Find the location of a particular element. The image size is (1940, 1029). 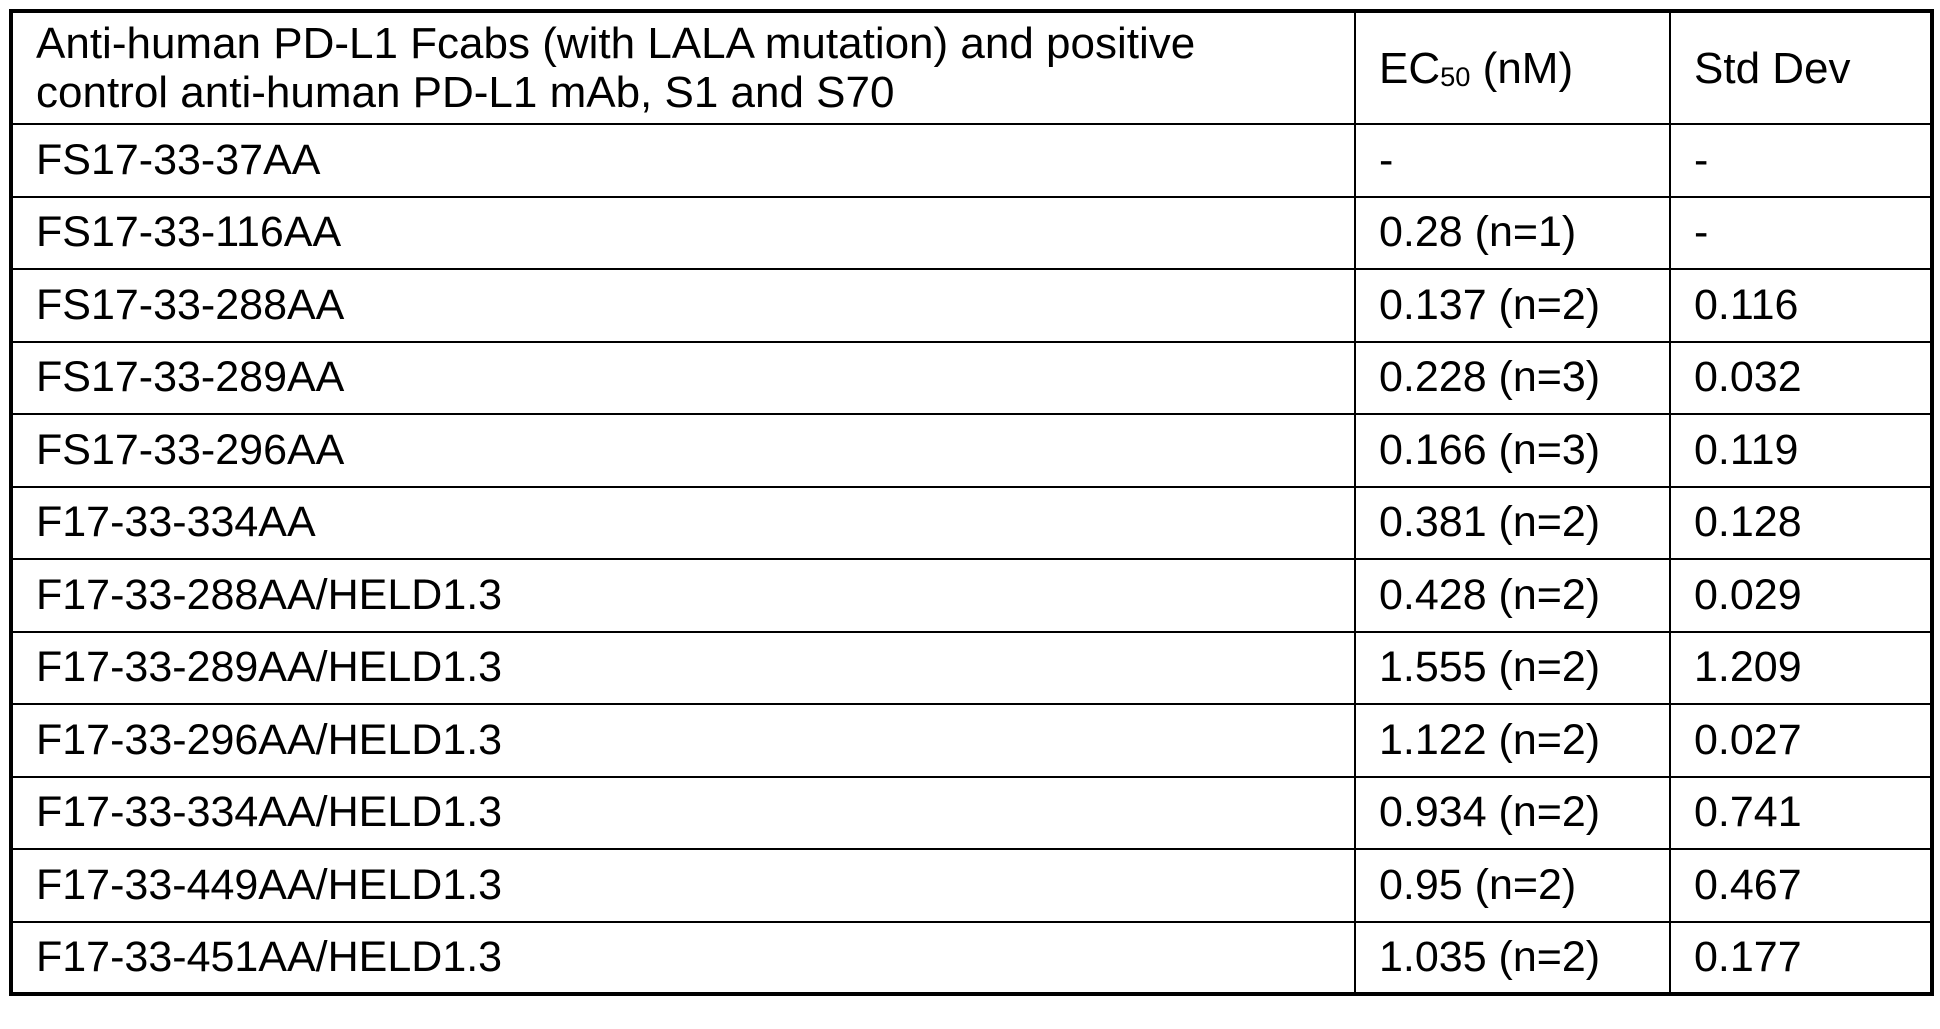

ec50-cell: 1.122 (n=2) is located at coordinates (1512, 740).